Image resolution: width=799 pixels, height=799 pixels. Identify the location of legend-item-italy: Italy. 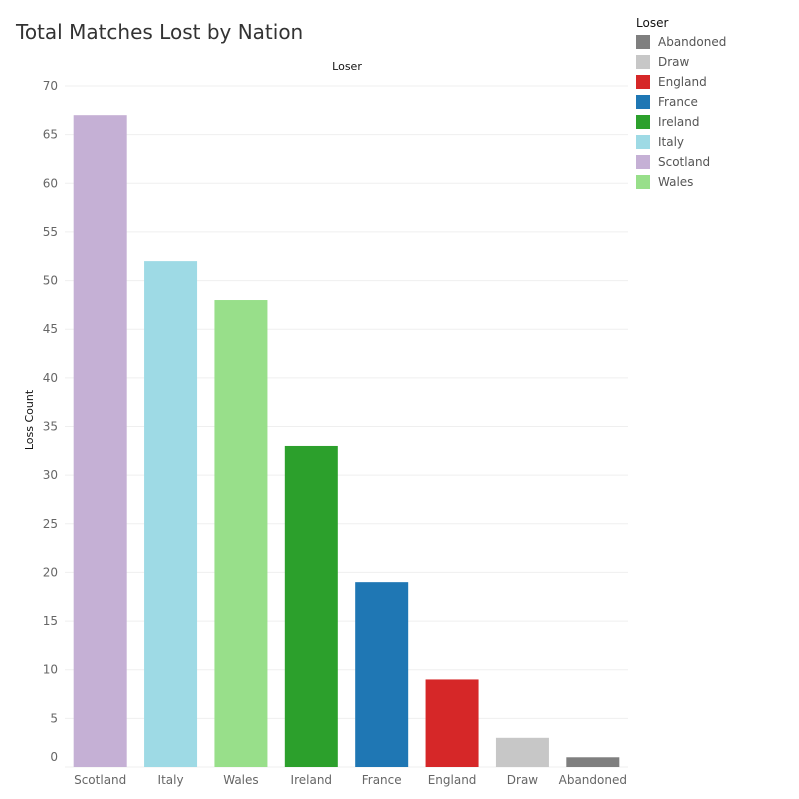
(681, 142).